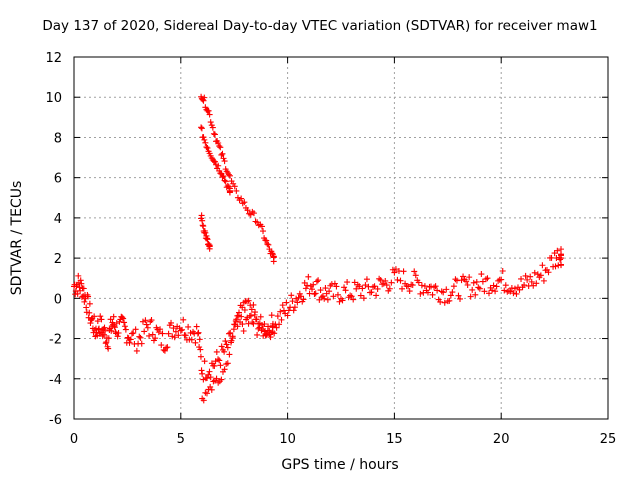 The width and height of the screenshot is (640, 480). I want to click on x-tick-label: 15, so click(394, 439).